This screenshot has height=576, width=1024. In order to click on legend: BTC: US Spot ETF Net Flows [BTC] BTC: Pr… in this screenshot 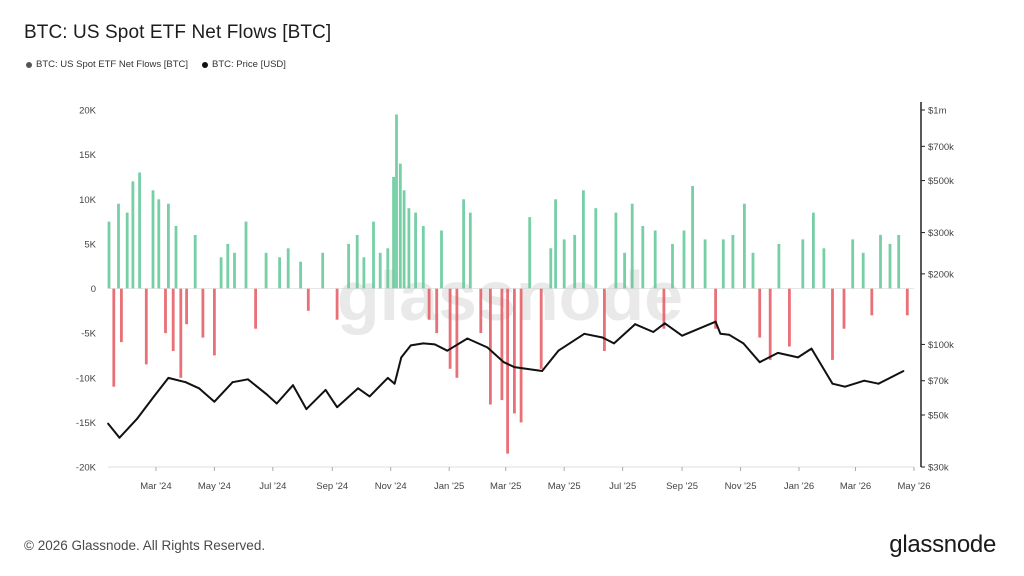, I will do `click(156, 64)`.